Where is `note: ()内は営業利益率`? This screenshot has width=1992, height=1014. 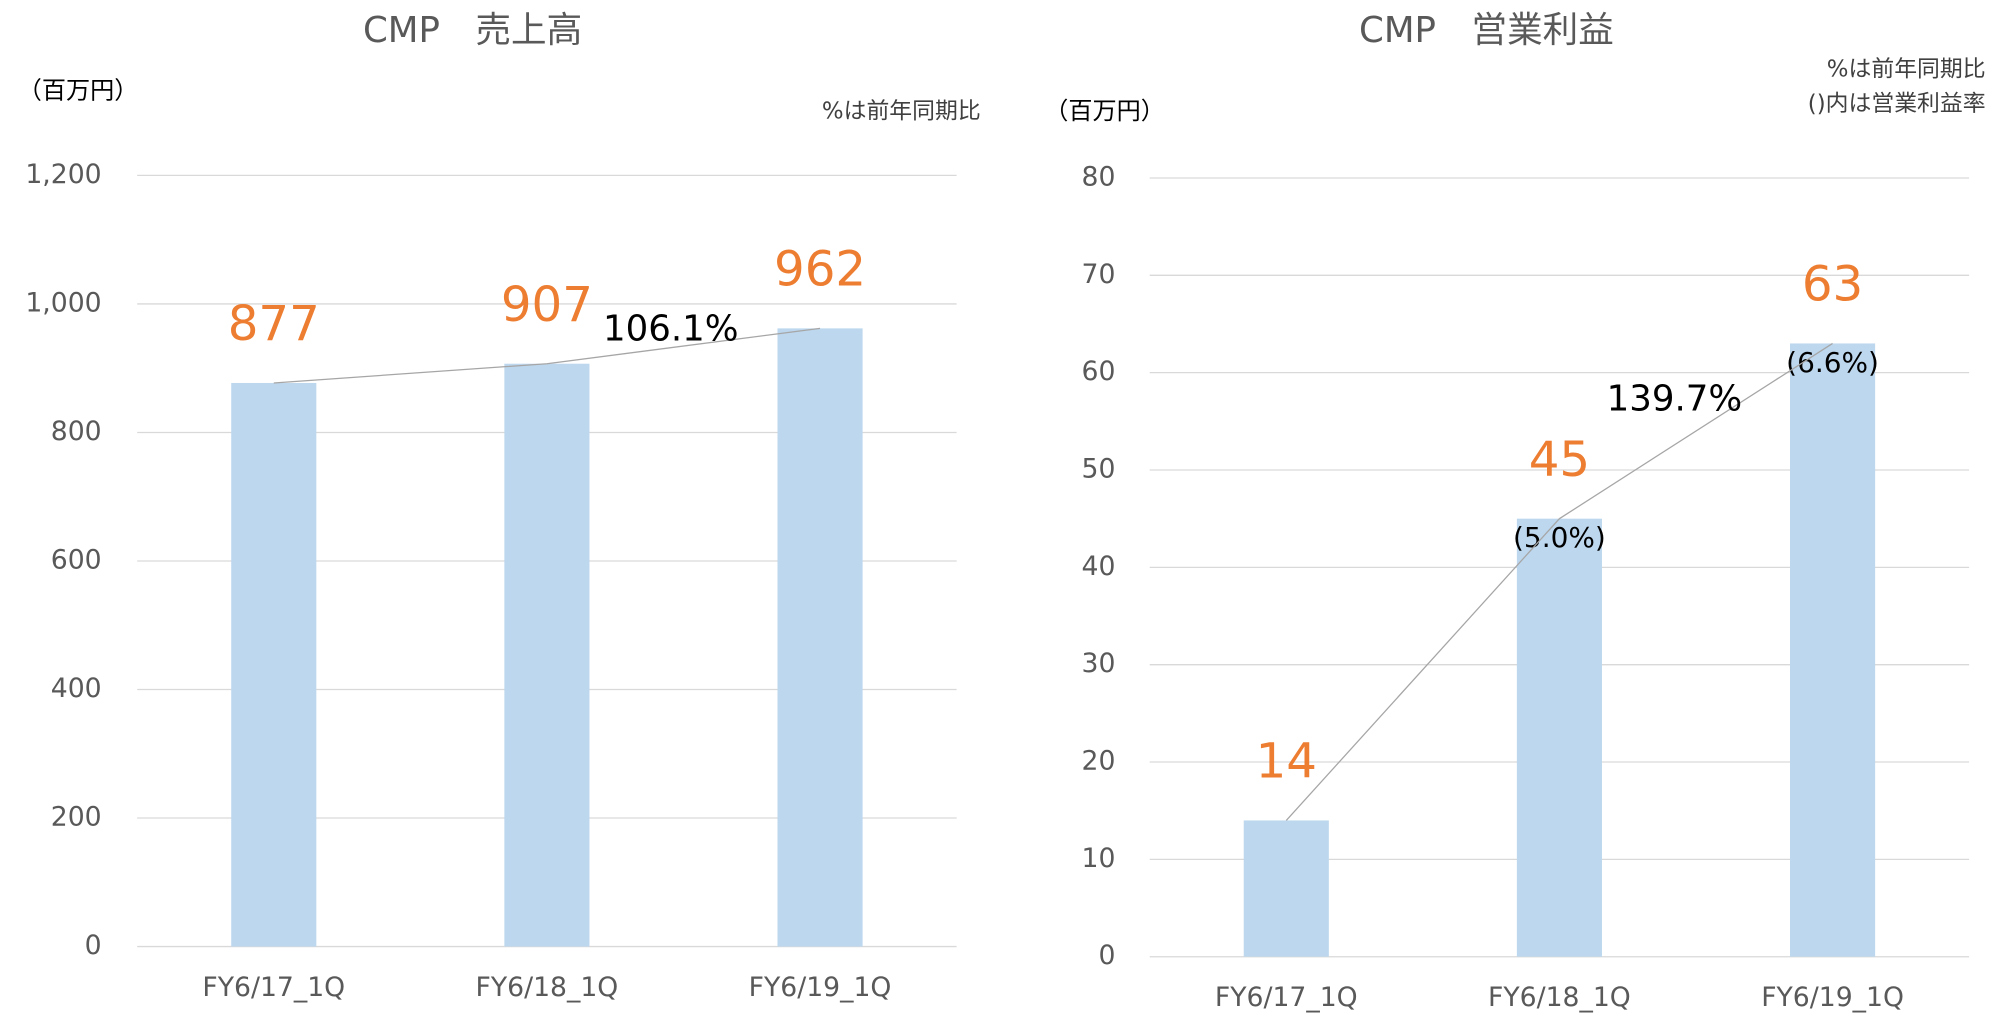 note: ()内は営業利益率 is located at coordinates (1897, 104).